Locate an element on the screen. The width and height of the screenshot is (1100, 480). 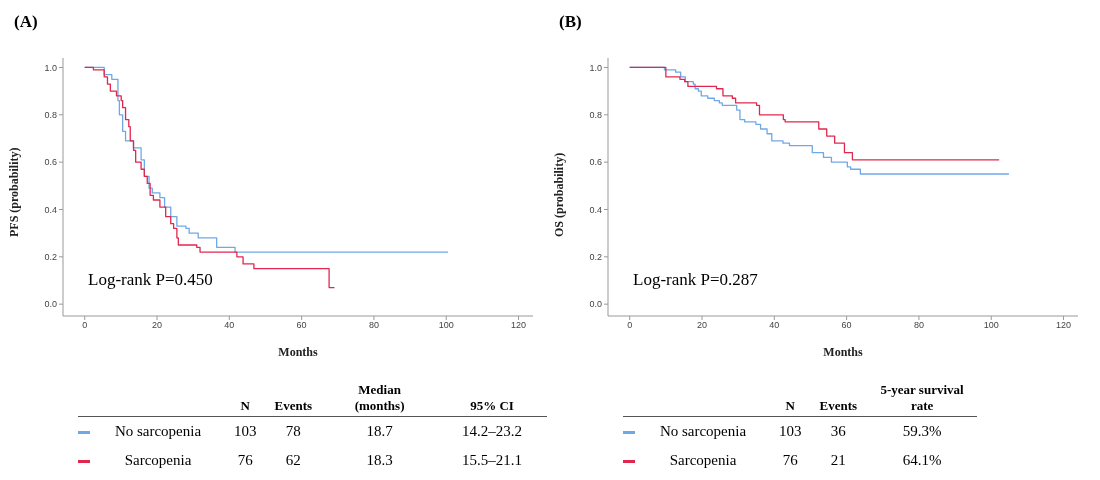
text: 62 is located at coordinates (293, 460).